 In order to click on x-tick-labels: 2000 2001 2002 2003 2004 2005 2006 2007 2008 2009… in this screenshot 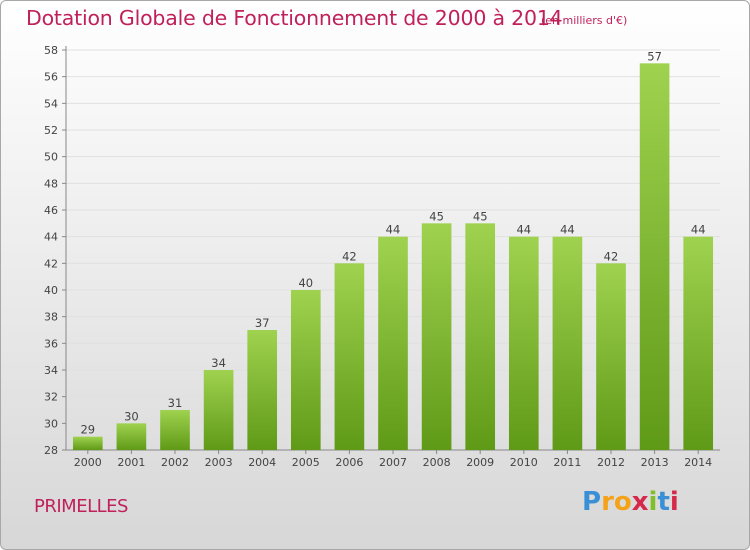, I will do `click(393, 462)`.